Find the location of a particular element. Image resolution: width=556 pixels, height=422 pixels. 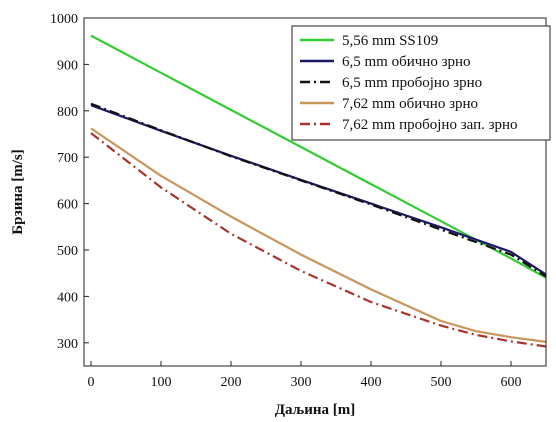

legend-label-2: 6,5 mm обично зрно is located at coordinates (406, 62).